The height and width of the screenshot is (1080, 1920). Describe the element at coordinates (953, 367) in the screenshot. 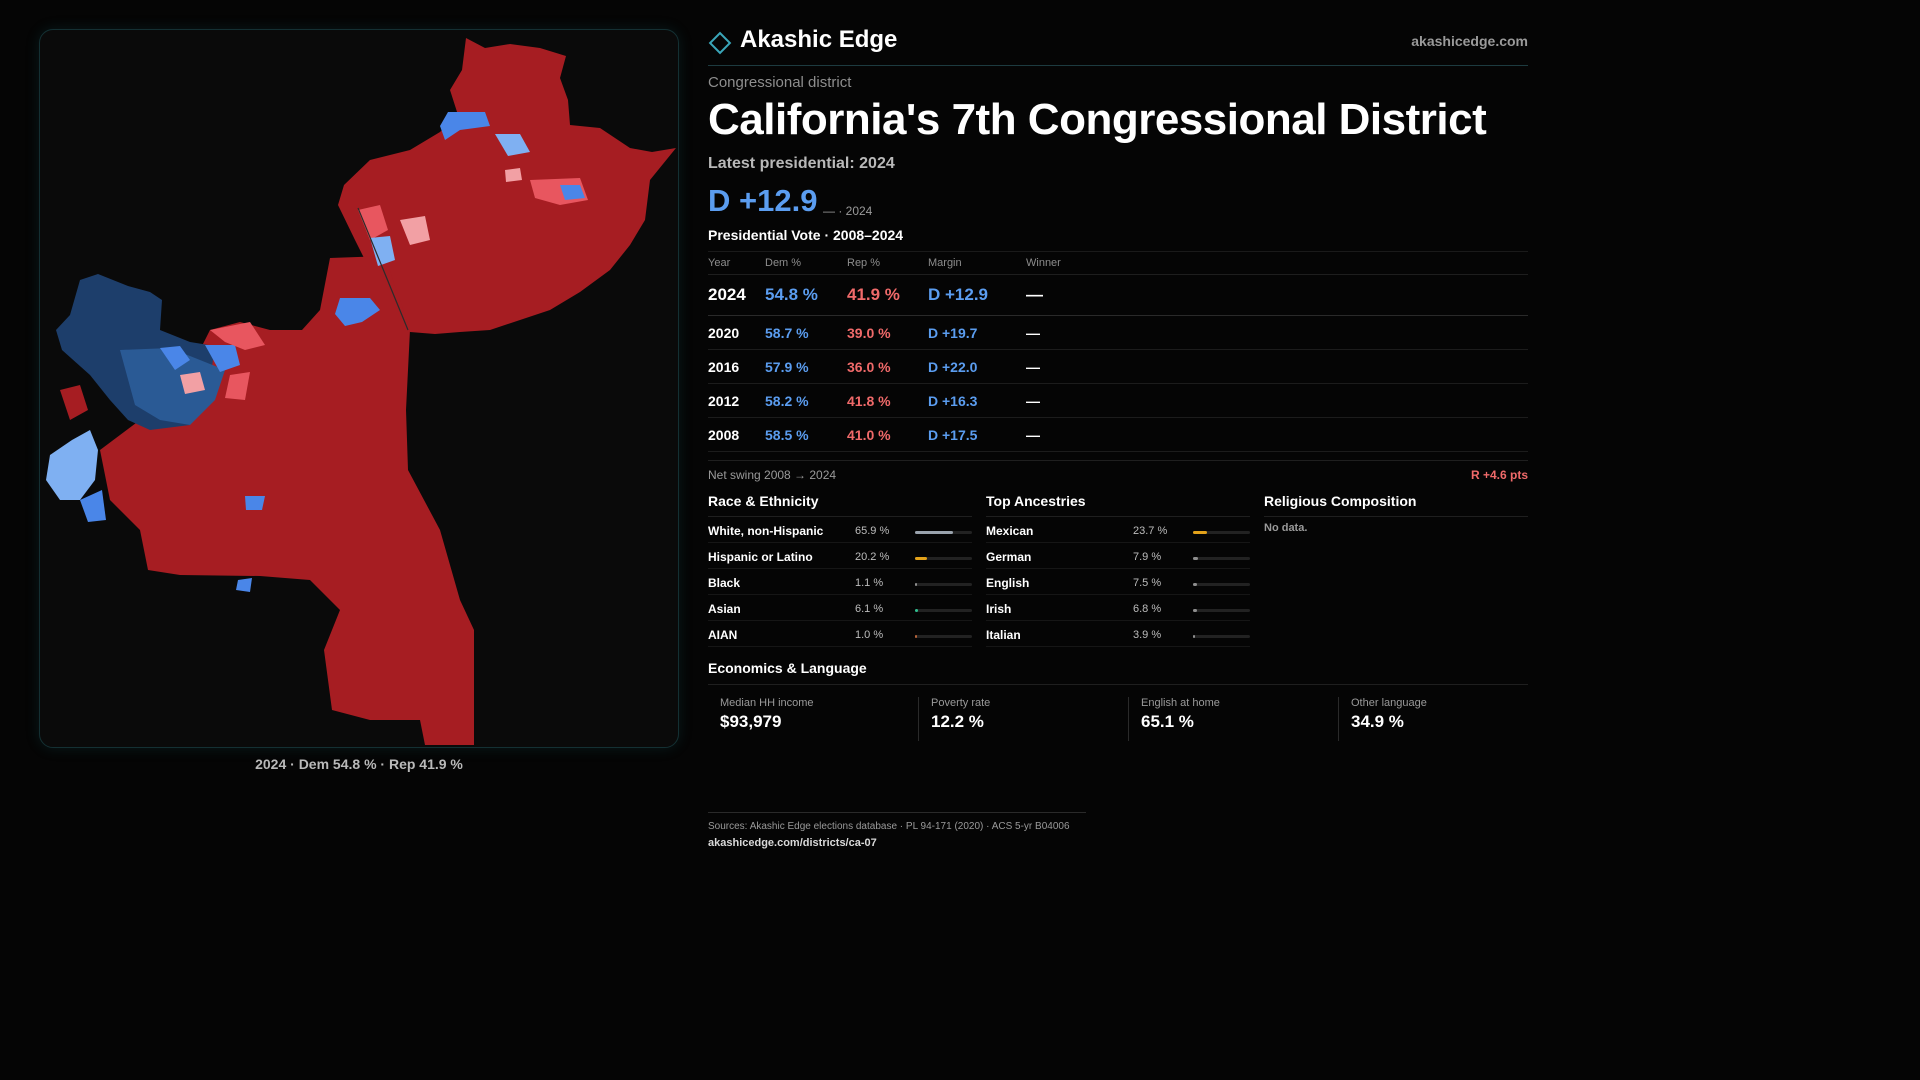

I see `row-margin: D +22.0` at that location.